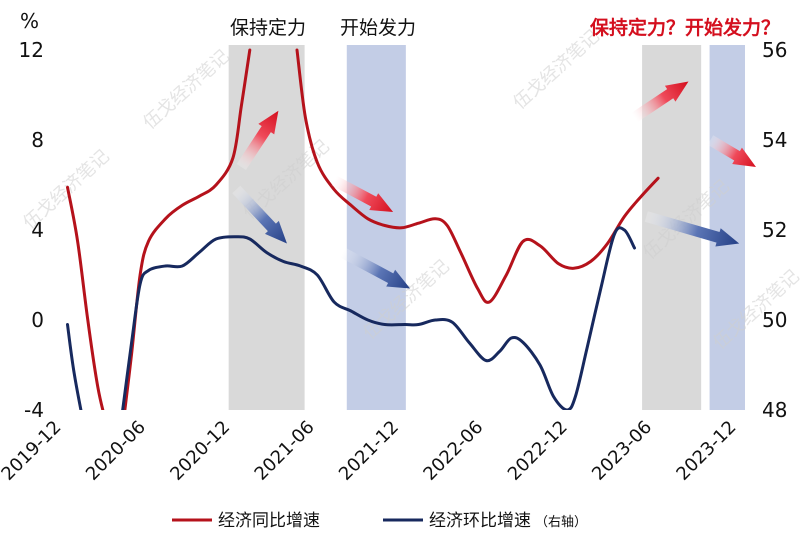 The image size is (800, 544). I want to click on legend-label-right-axis: （右轴）, so click(561, 522).